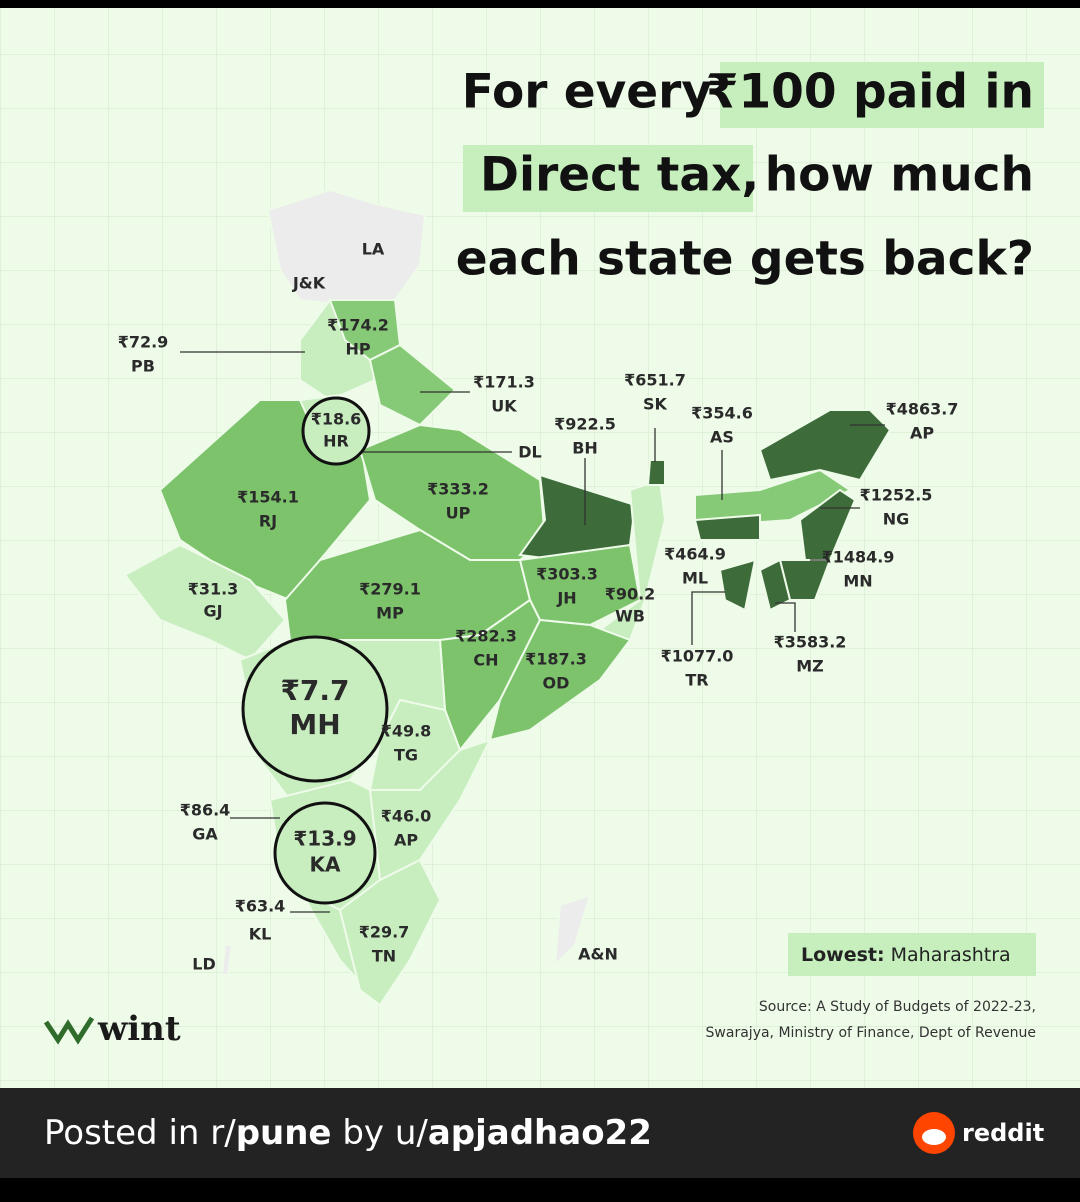 This screenshot has height=1202, width=1080. Describe the element at coordinates (412, 385) in the screenshot. I see `region-uk` at that location.